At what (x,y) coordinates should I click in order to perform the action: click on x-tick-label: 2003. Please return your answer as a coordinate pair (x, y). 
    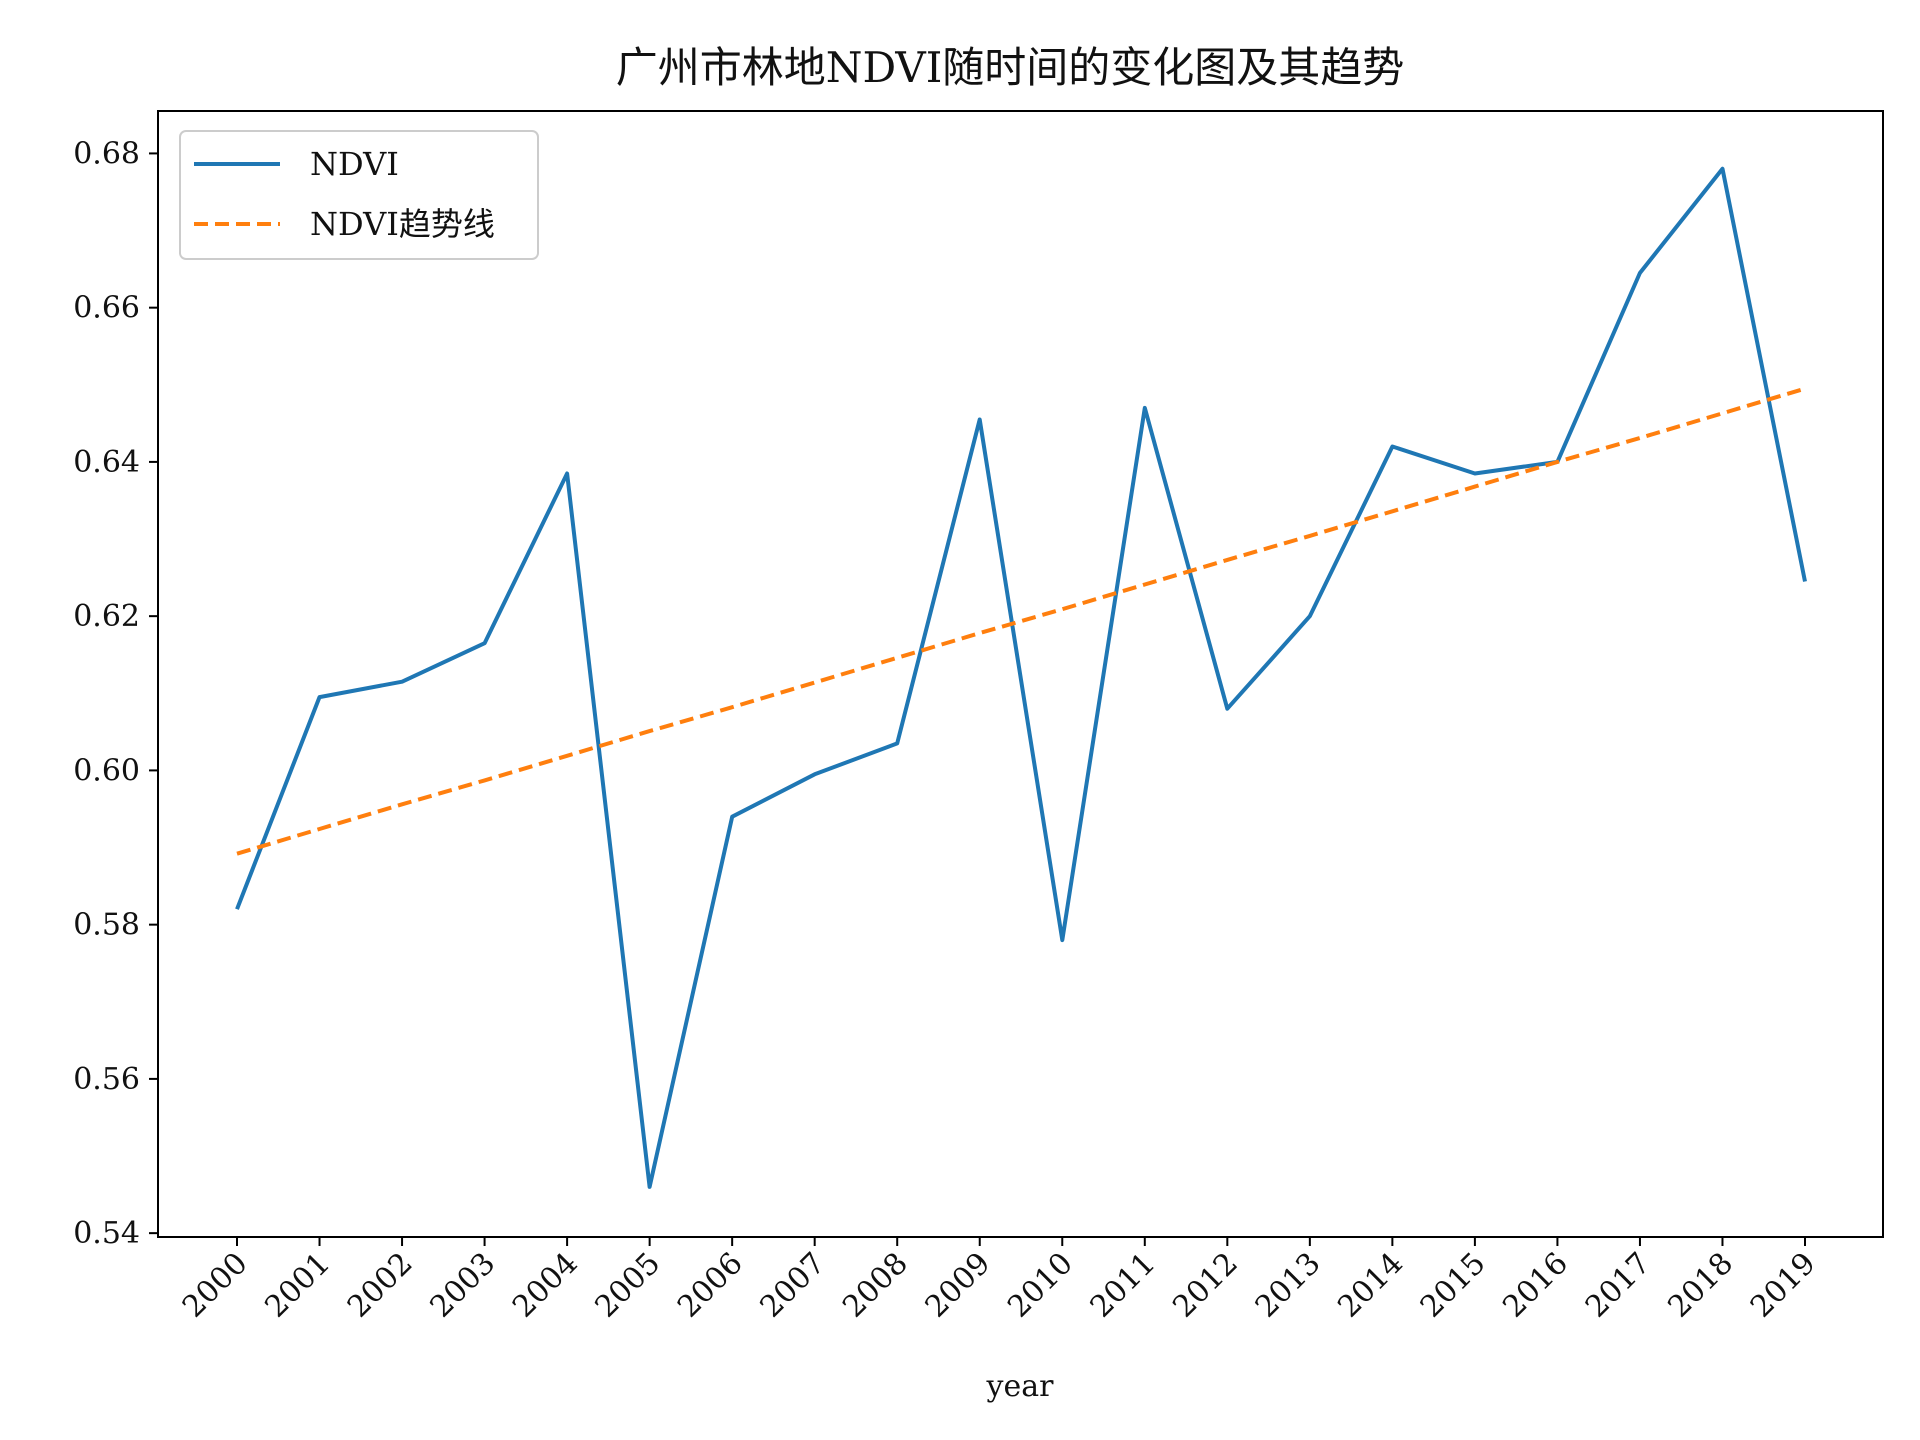
    Looking at the image, I should click on (462, 1285).